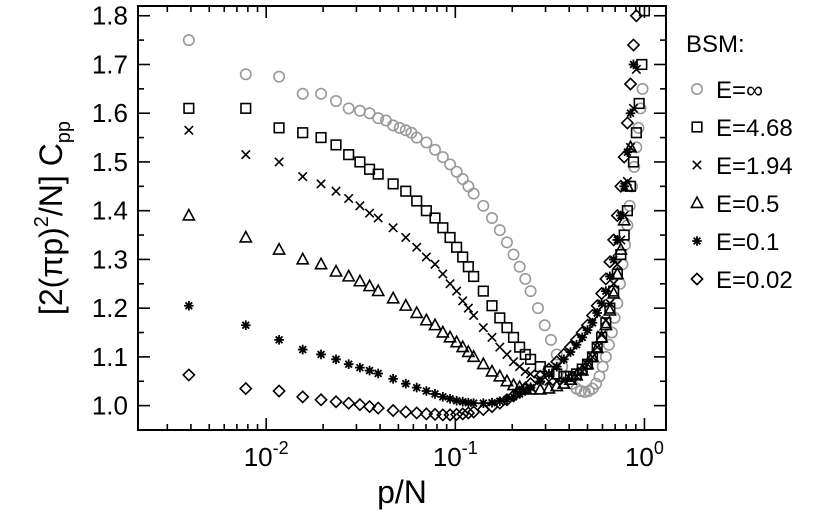 This screenshot has height=514, width=830. I want to click on y-axis-title-sup: 2, so click(42, 221).